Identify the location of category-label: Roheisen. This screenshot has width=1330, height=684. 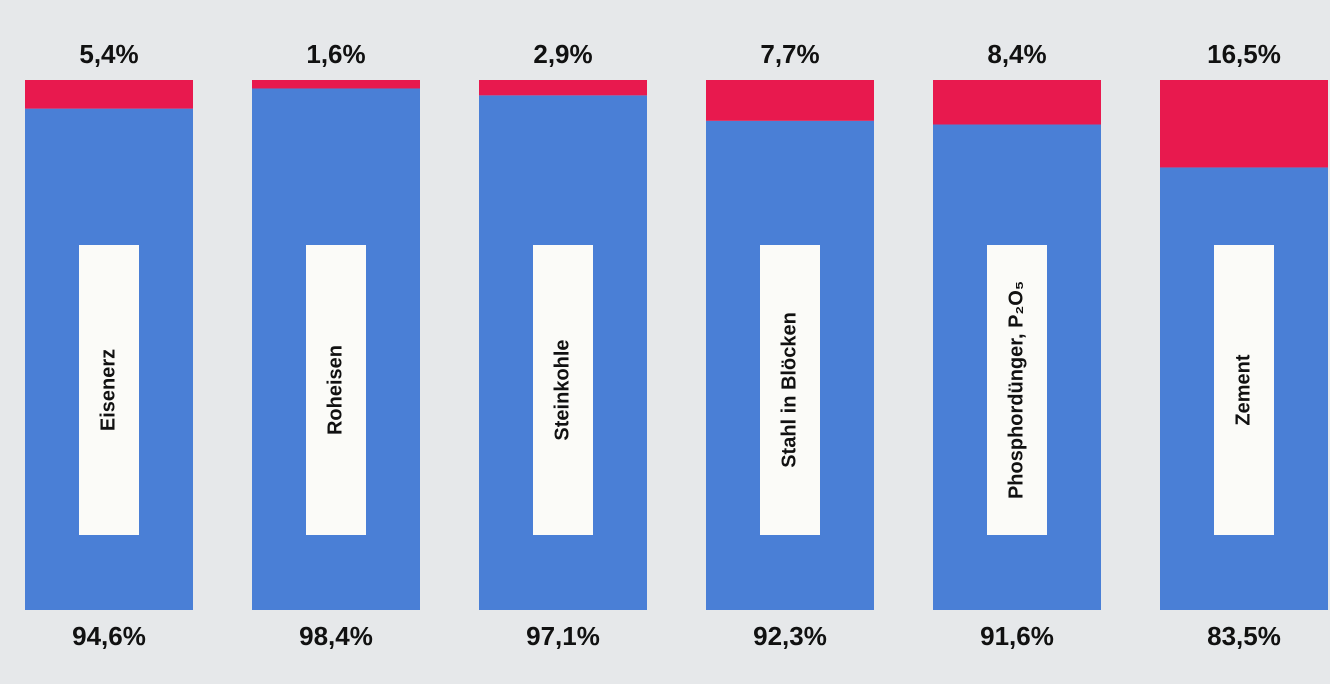
(335, 390).